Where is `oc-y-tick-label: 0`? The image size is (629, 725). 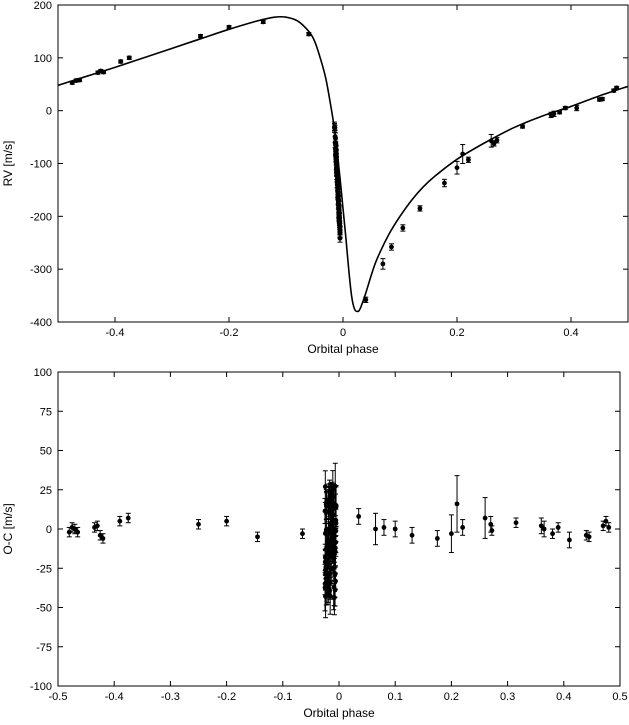 oc-y-tick-label: 0 is located at coordinates (49, 530).